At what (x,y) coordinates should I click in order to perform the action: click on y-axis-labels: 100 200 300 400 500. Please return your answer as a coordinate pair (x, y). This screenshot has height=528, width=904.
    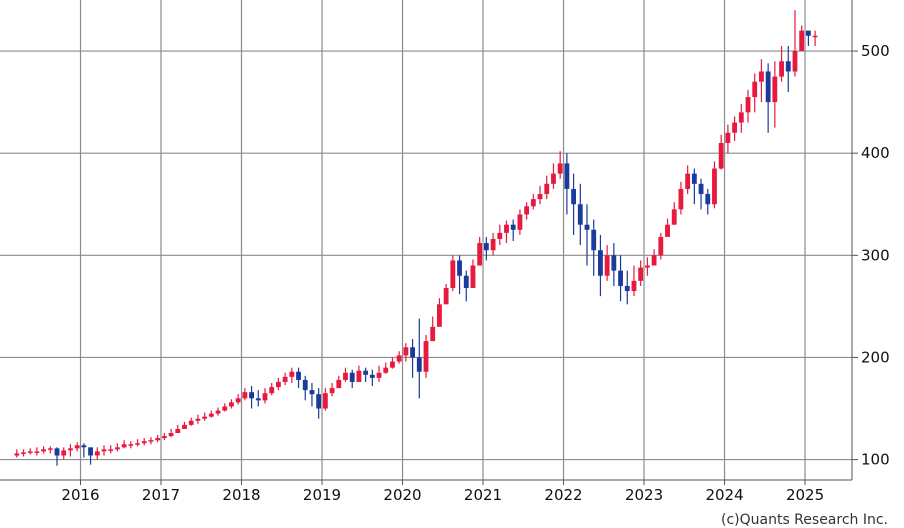
    Looking at the image, I should click on (875, 255).